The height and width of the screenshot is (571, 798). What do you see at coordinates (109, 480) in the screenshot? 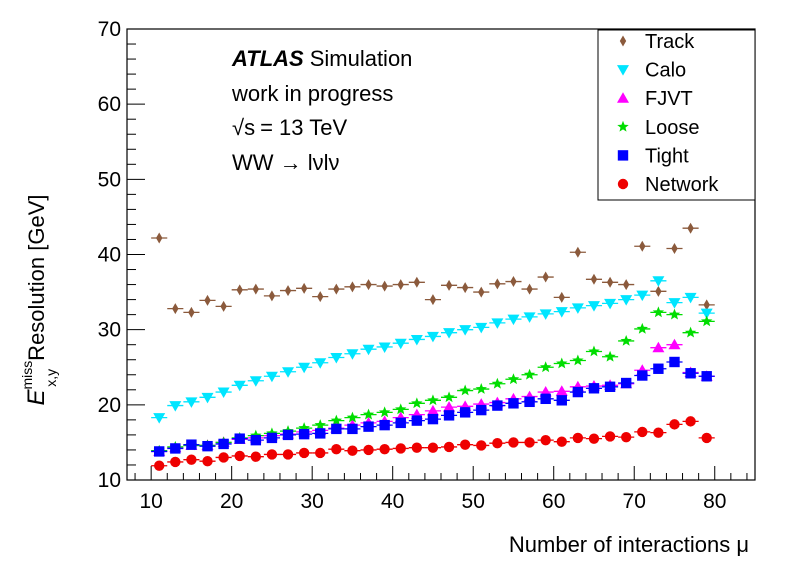
I see `y-tick-label: 10` at bounding box center [109, 480].